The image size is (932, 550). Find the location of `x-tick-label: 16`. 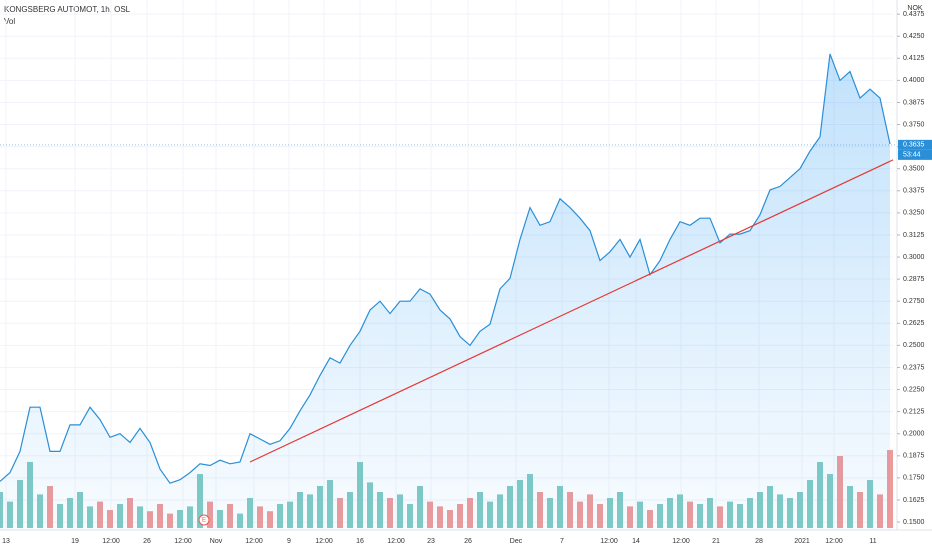

x-tick-label: 16 is located at coordinates (360, 541).